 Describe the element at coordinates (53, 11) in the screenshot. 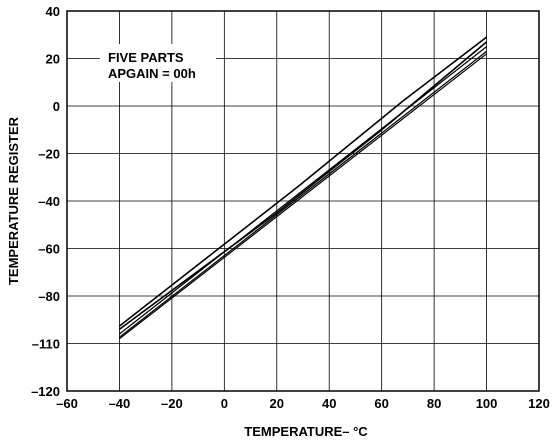

I see `y-tick-label: 40` at that location.